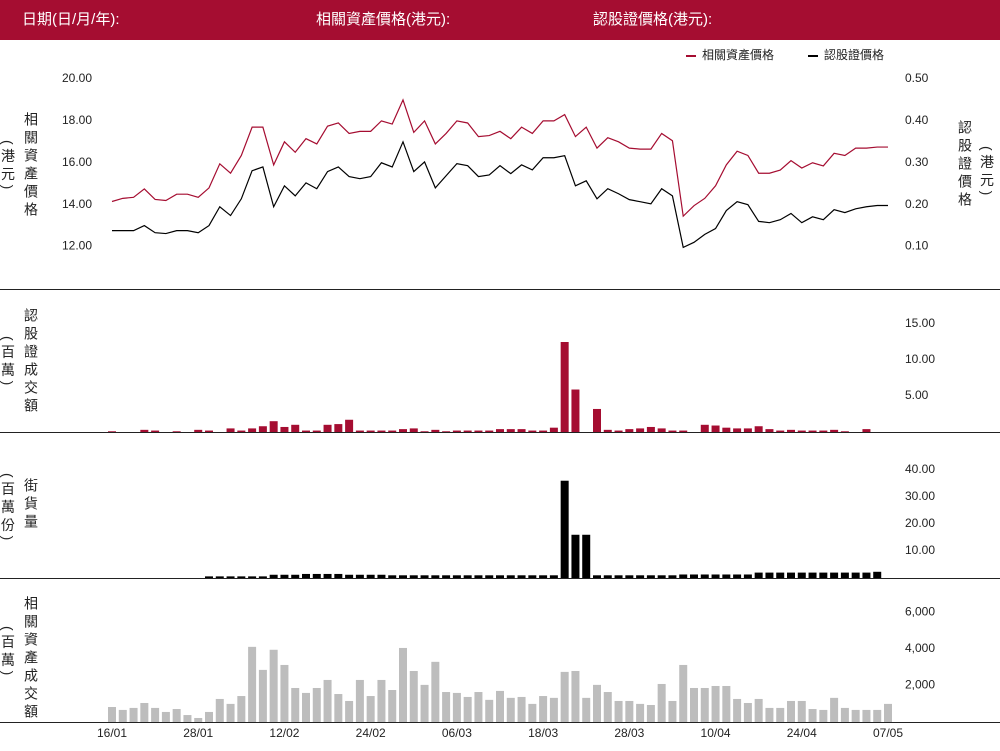 This screenshot has width=1000, height=751. I want to click on warrant-label: 認股證價格(港元):, so click(652, 19).